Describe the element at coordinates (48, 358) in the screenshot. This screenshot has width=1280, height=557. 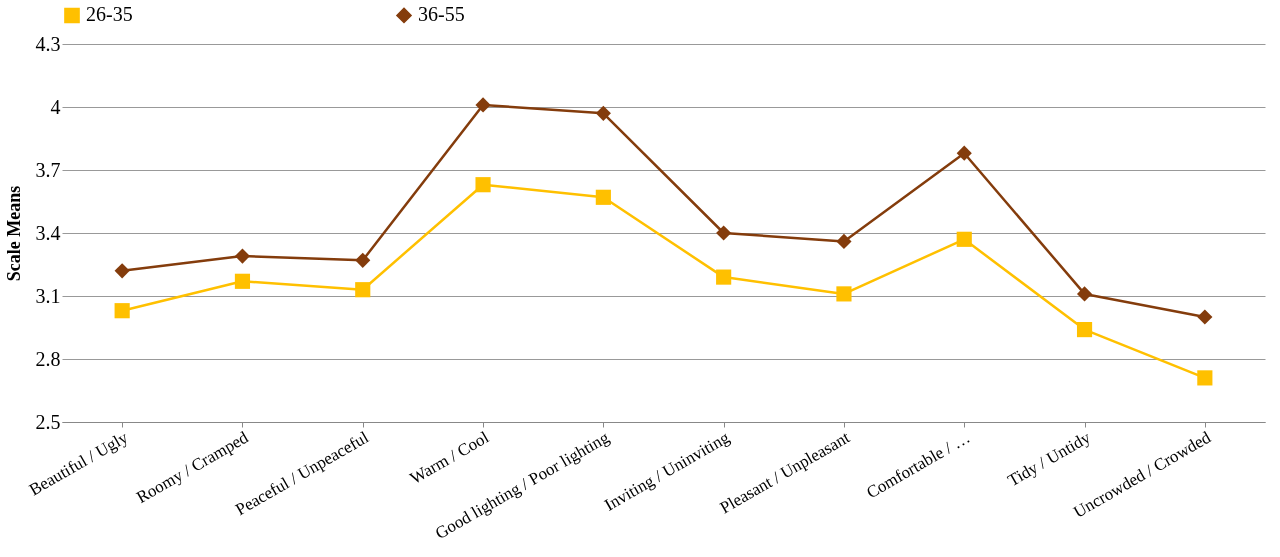
I see `y-tick-label: 2.8` at that location.